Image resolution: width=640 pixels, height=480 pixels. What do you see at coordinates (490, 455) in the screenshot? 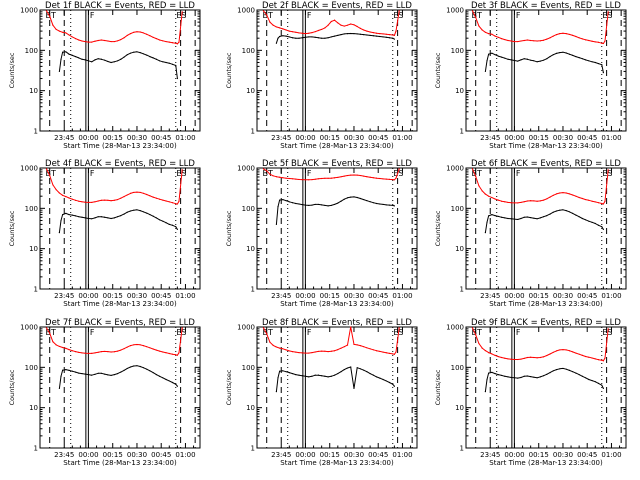
I see `x-tick-label: 23:45` at bounding box center [490, 455].